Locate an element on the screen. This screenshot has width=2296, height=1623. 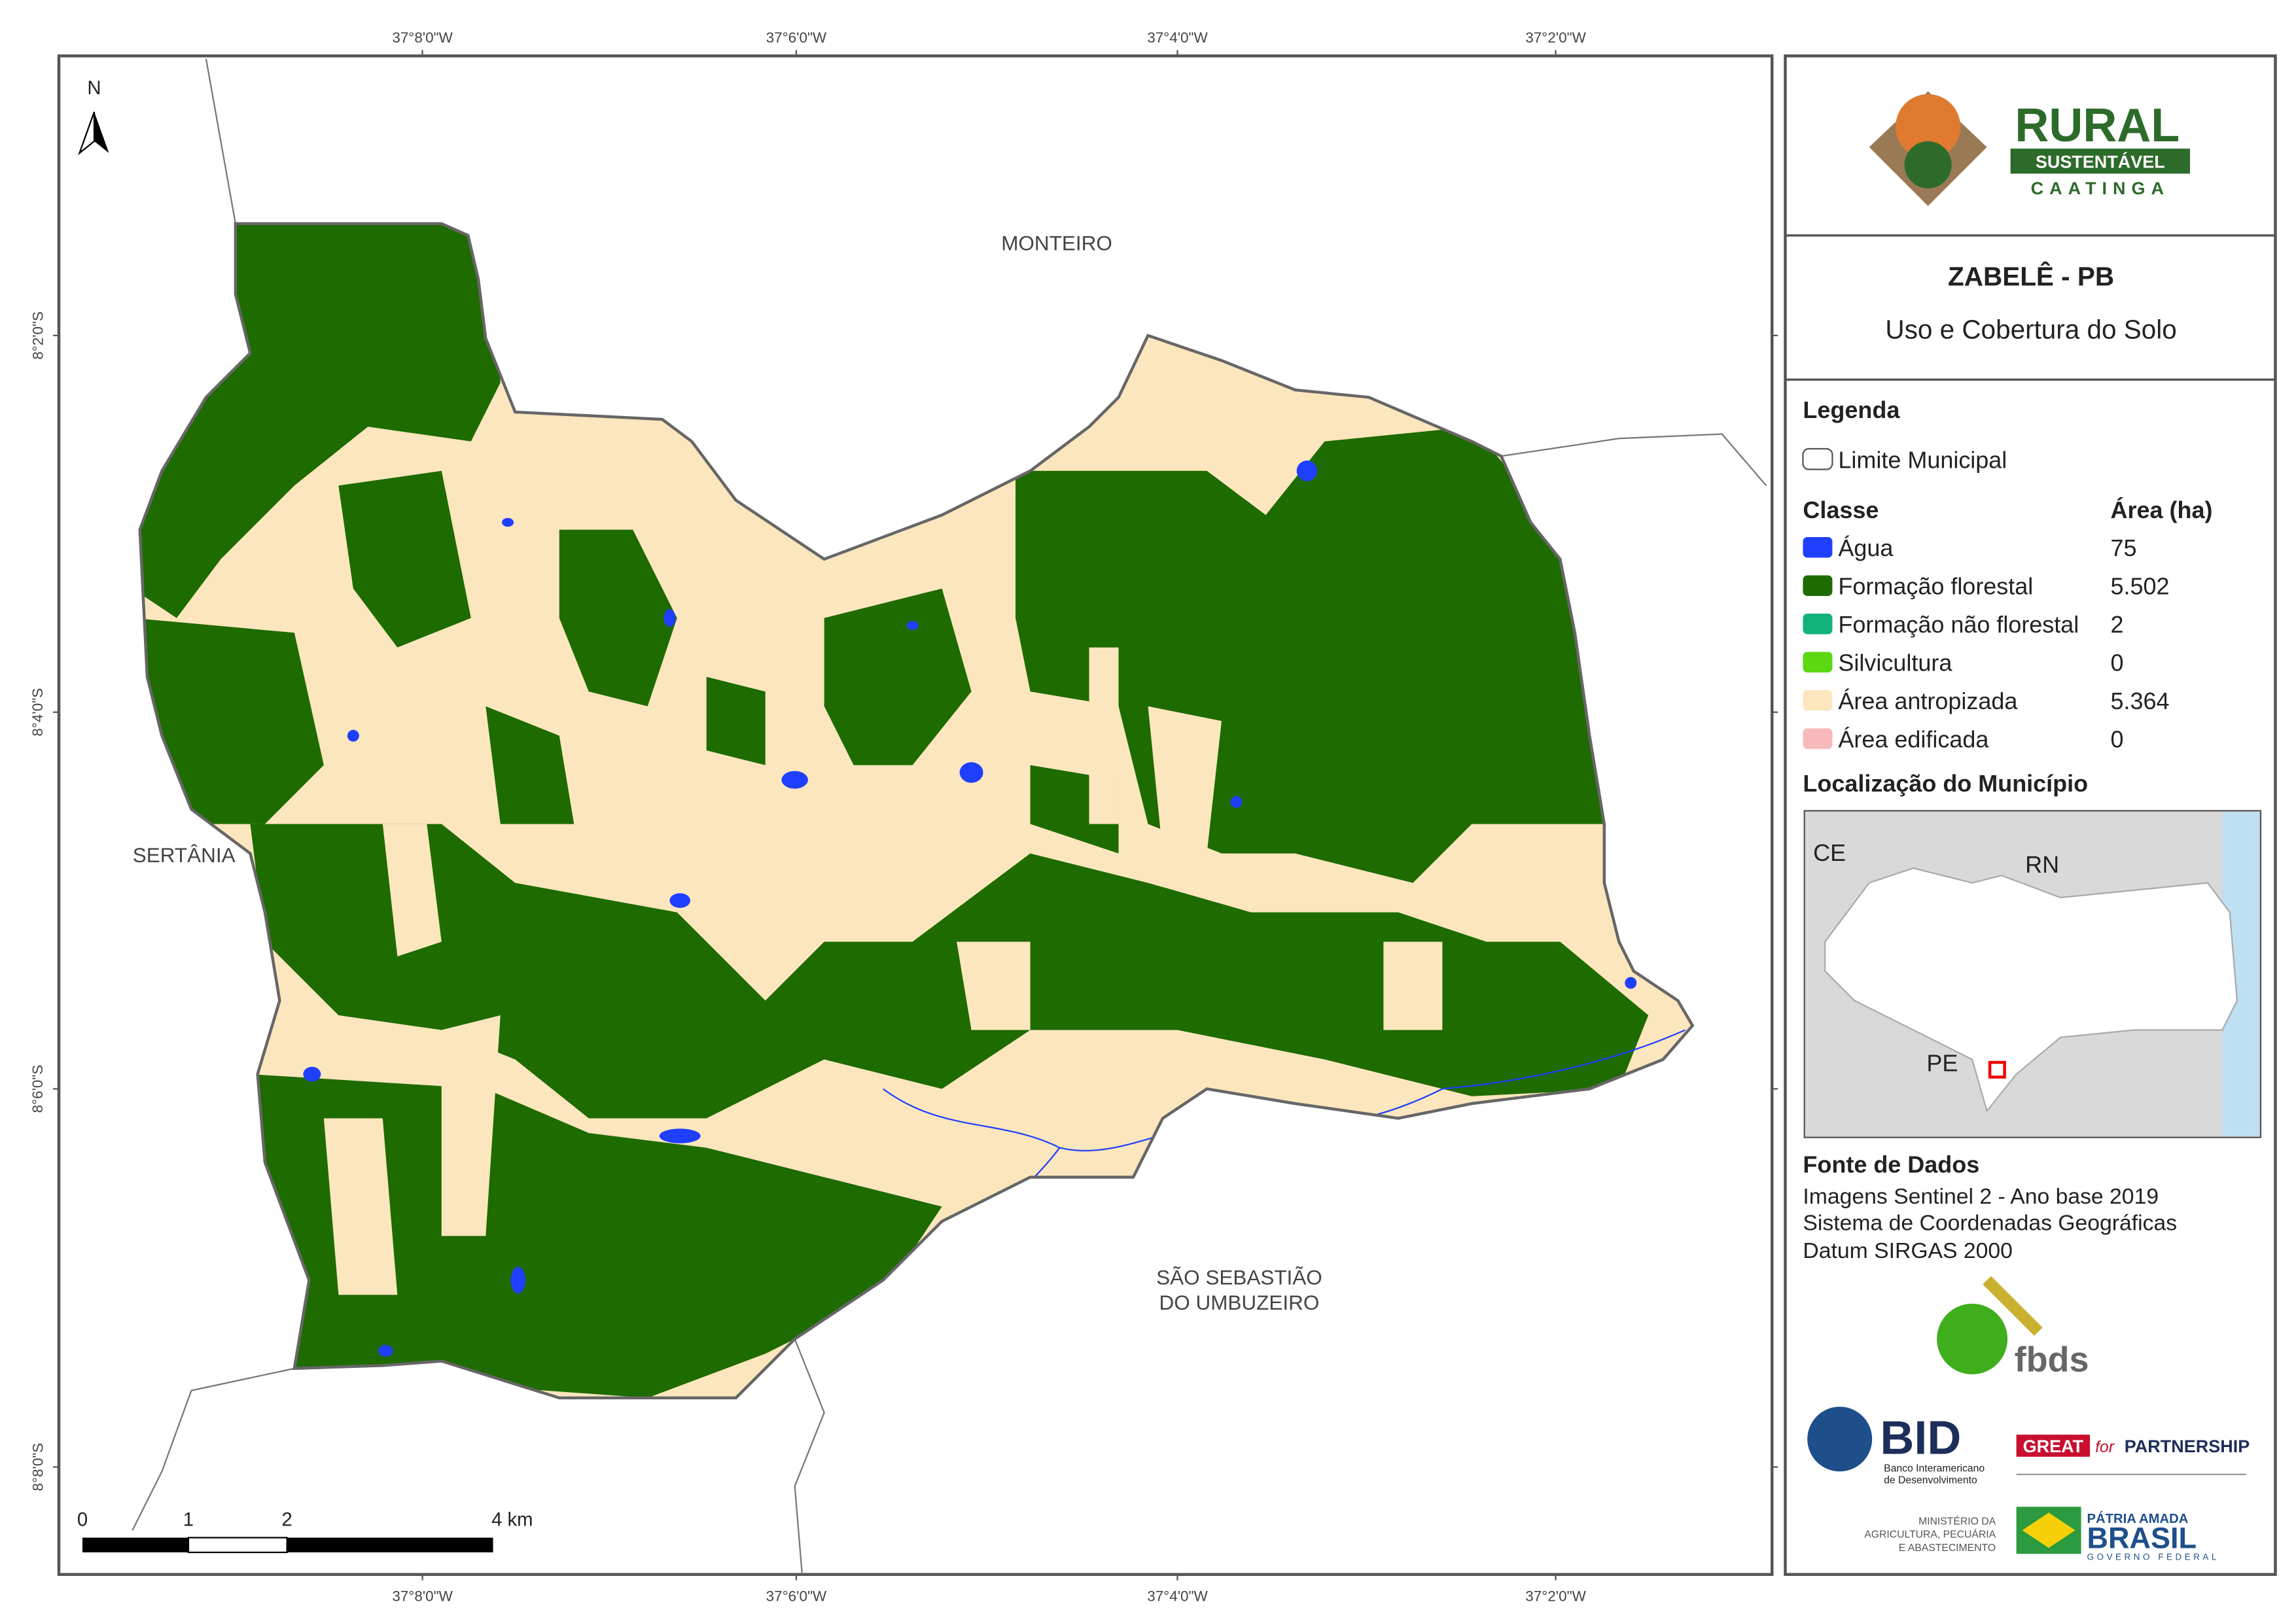
logo-text: de Desenvolvimento is located at coordinates (1930, 1481).